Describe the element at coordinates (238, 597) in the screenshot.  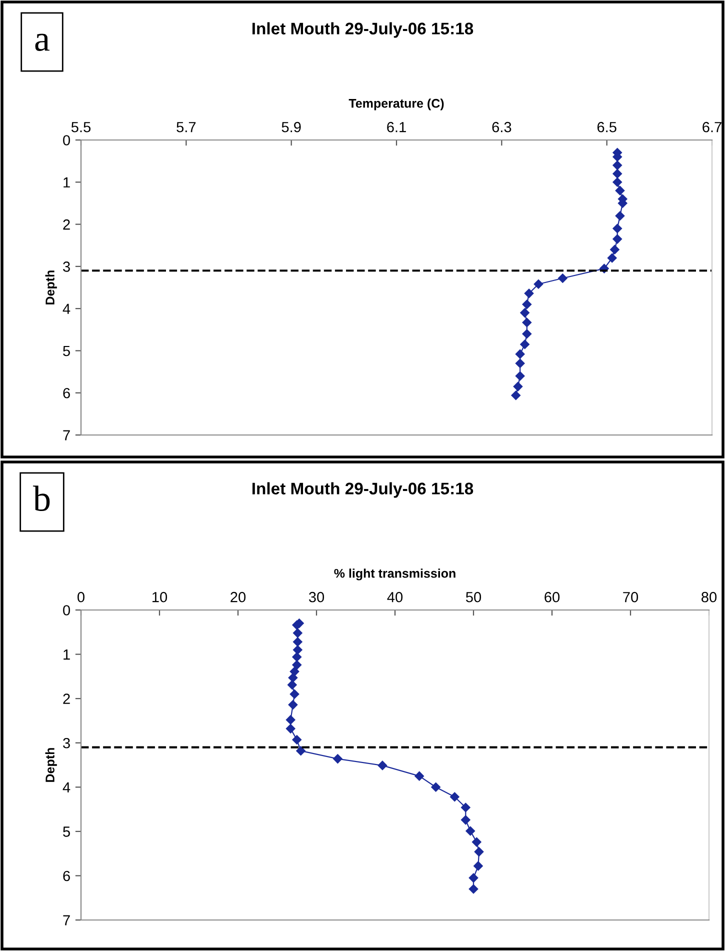
I see `x-tick-label: 20` at that location.